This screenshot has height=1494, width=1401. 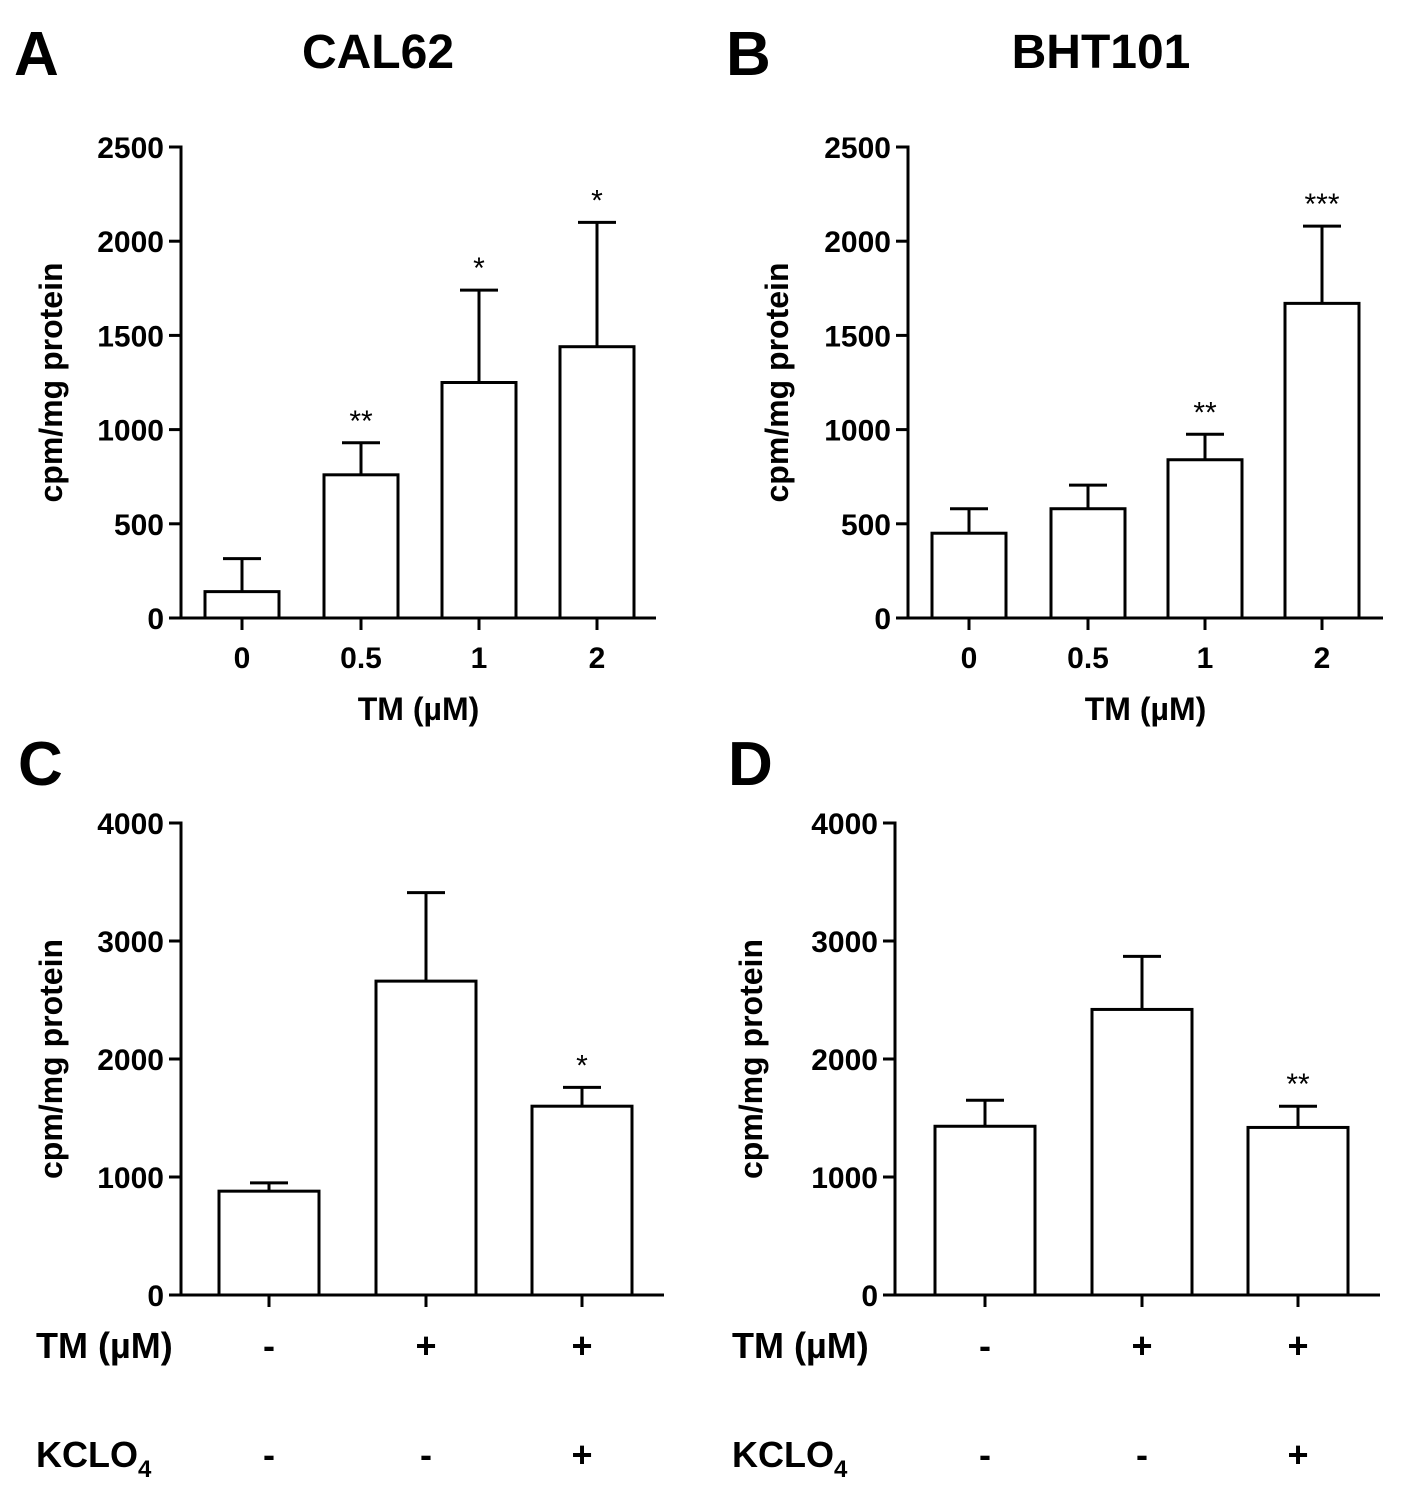 I want to click on panel-letter: C, so click(x=40, y=764).